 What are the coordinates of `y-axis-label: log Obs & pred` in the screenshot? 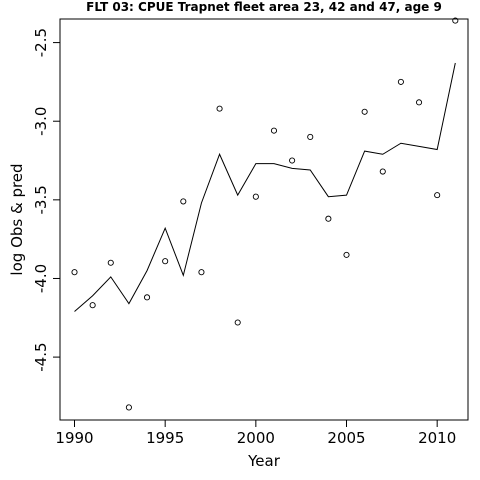 It's located at (17, 219).